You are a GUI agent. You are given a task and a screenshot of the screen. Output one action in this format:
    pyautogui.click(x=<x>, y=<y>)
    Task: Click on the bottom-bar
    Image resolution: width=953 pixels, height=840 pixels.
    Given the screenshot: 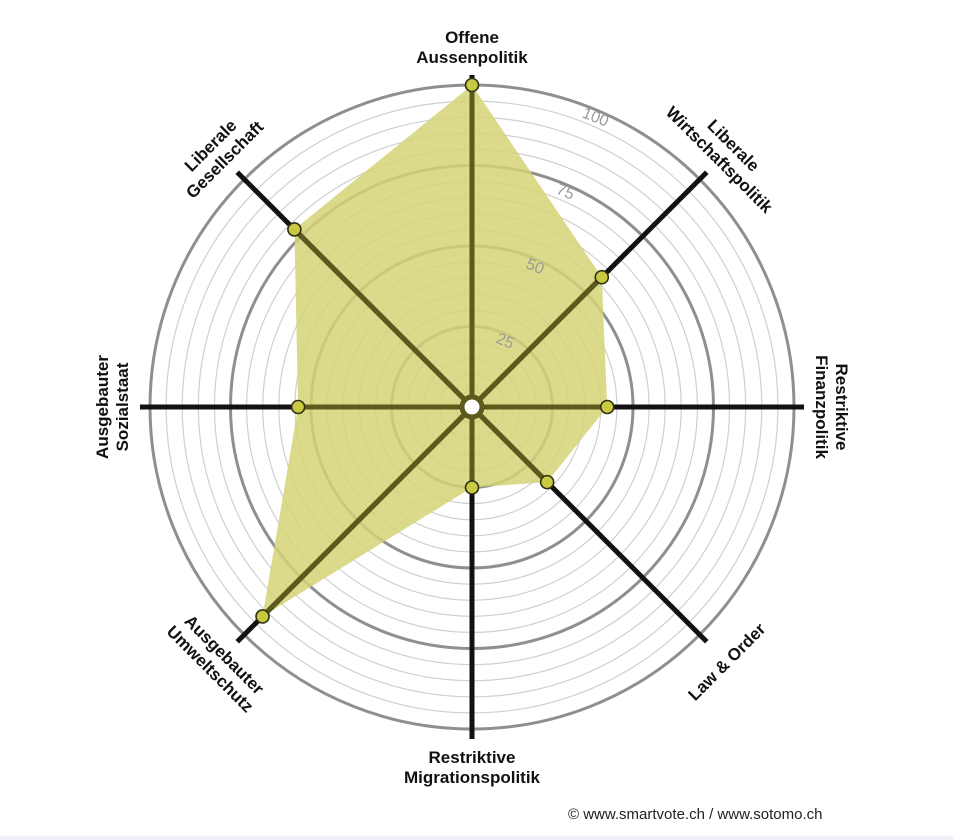 What is the action you would take?
    pyautogui.click(x=476, y=838)
    